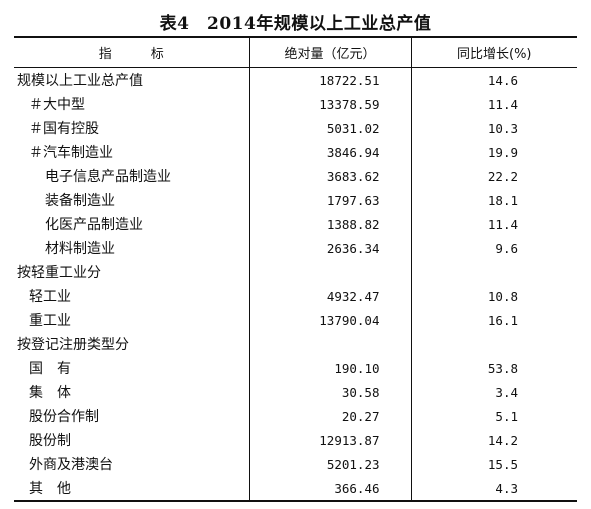 The height and width of the screenshot is (509, 591). Describe the element at coordinates (108, 177) in the screenshot. I see `row-indicator: 电子信息产品制造业` at that location.